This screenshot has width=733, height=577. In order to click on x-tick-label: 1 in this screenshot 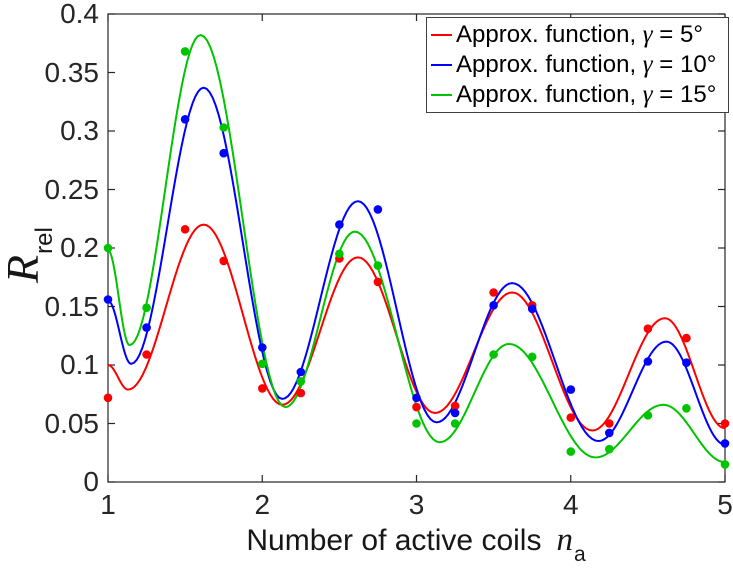, I will do `click(108, 504)`.